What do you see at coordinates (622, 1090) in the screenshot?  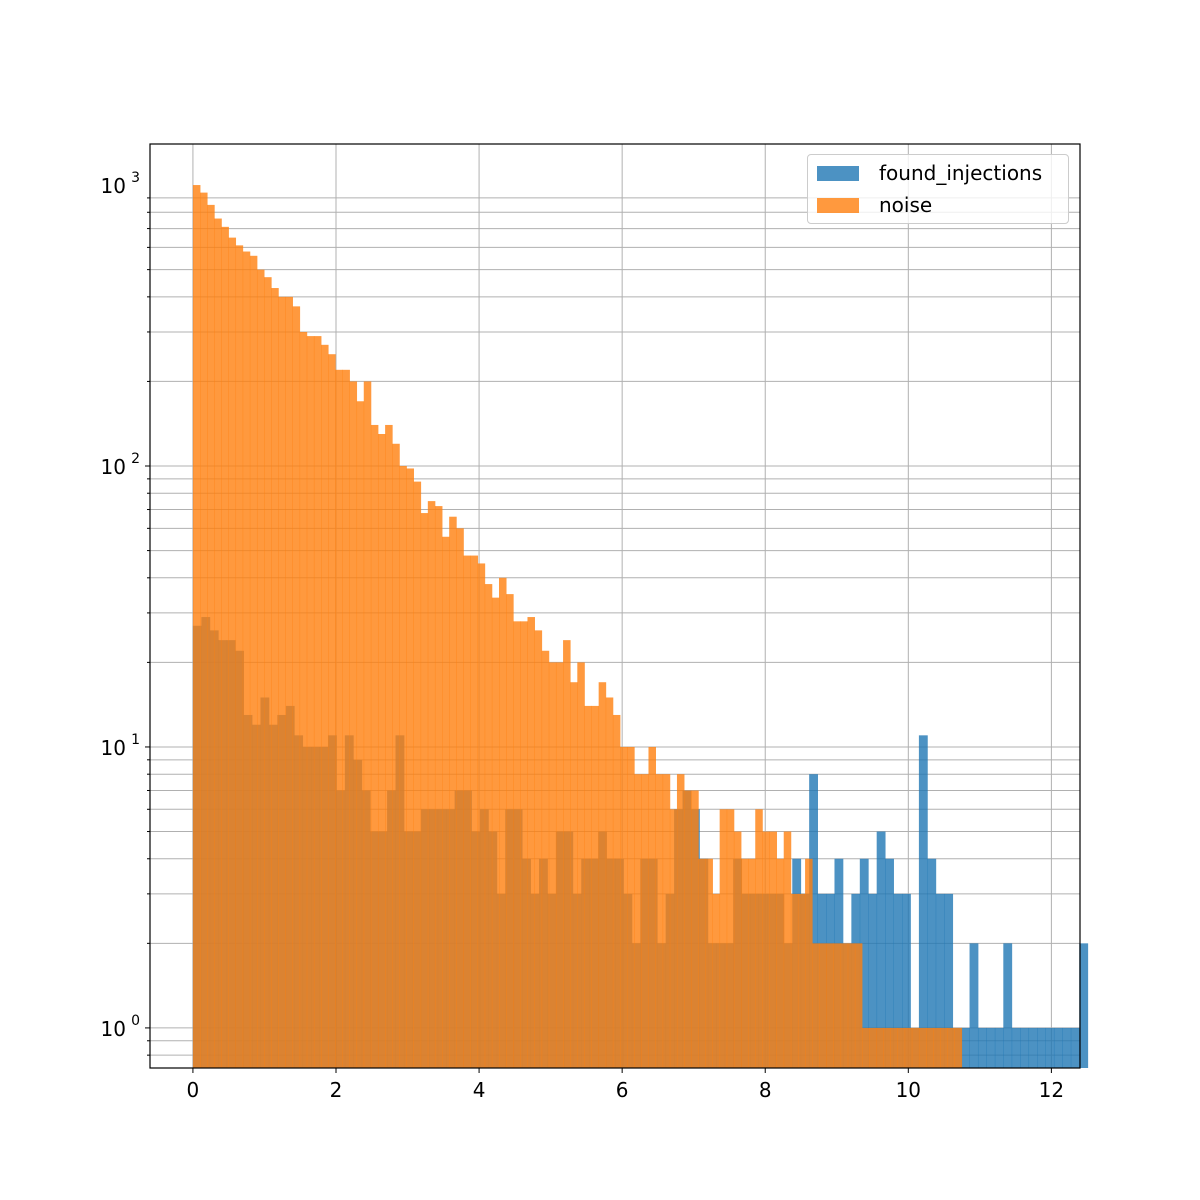 I see `x-tick-label: 6` at bounding box center [622, 1090].